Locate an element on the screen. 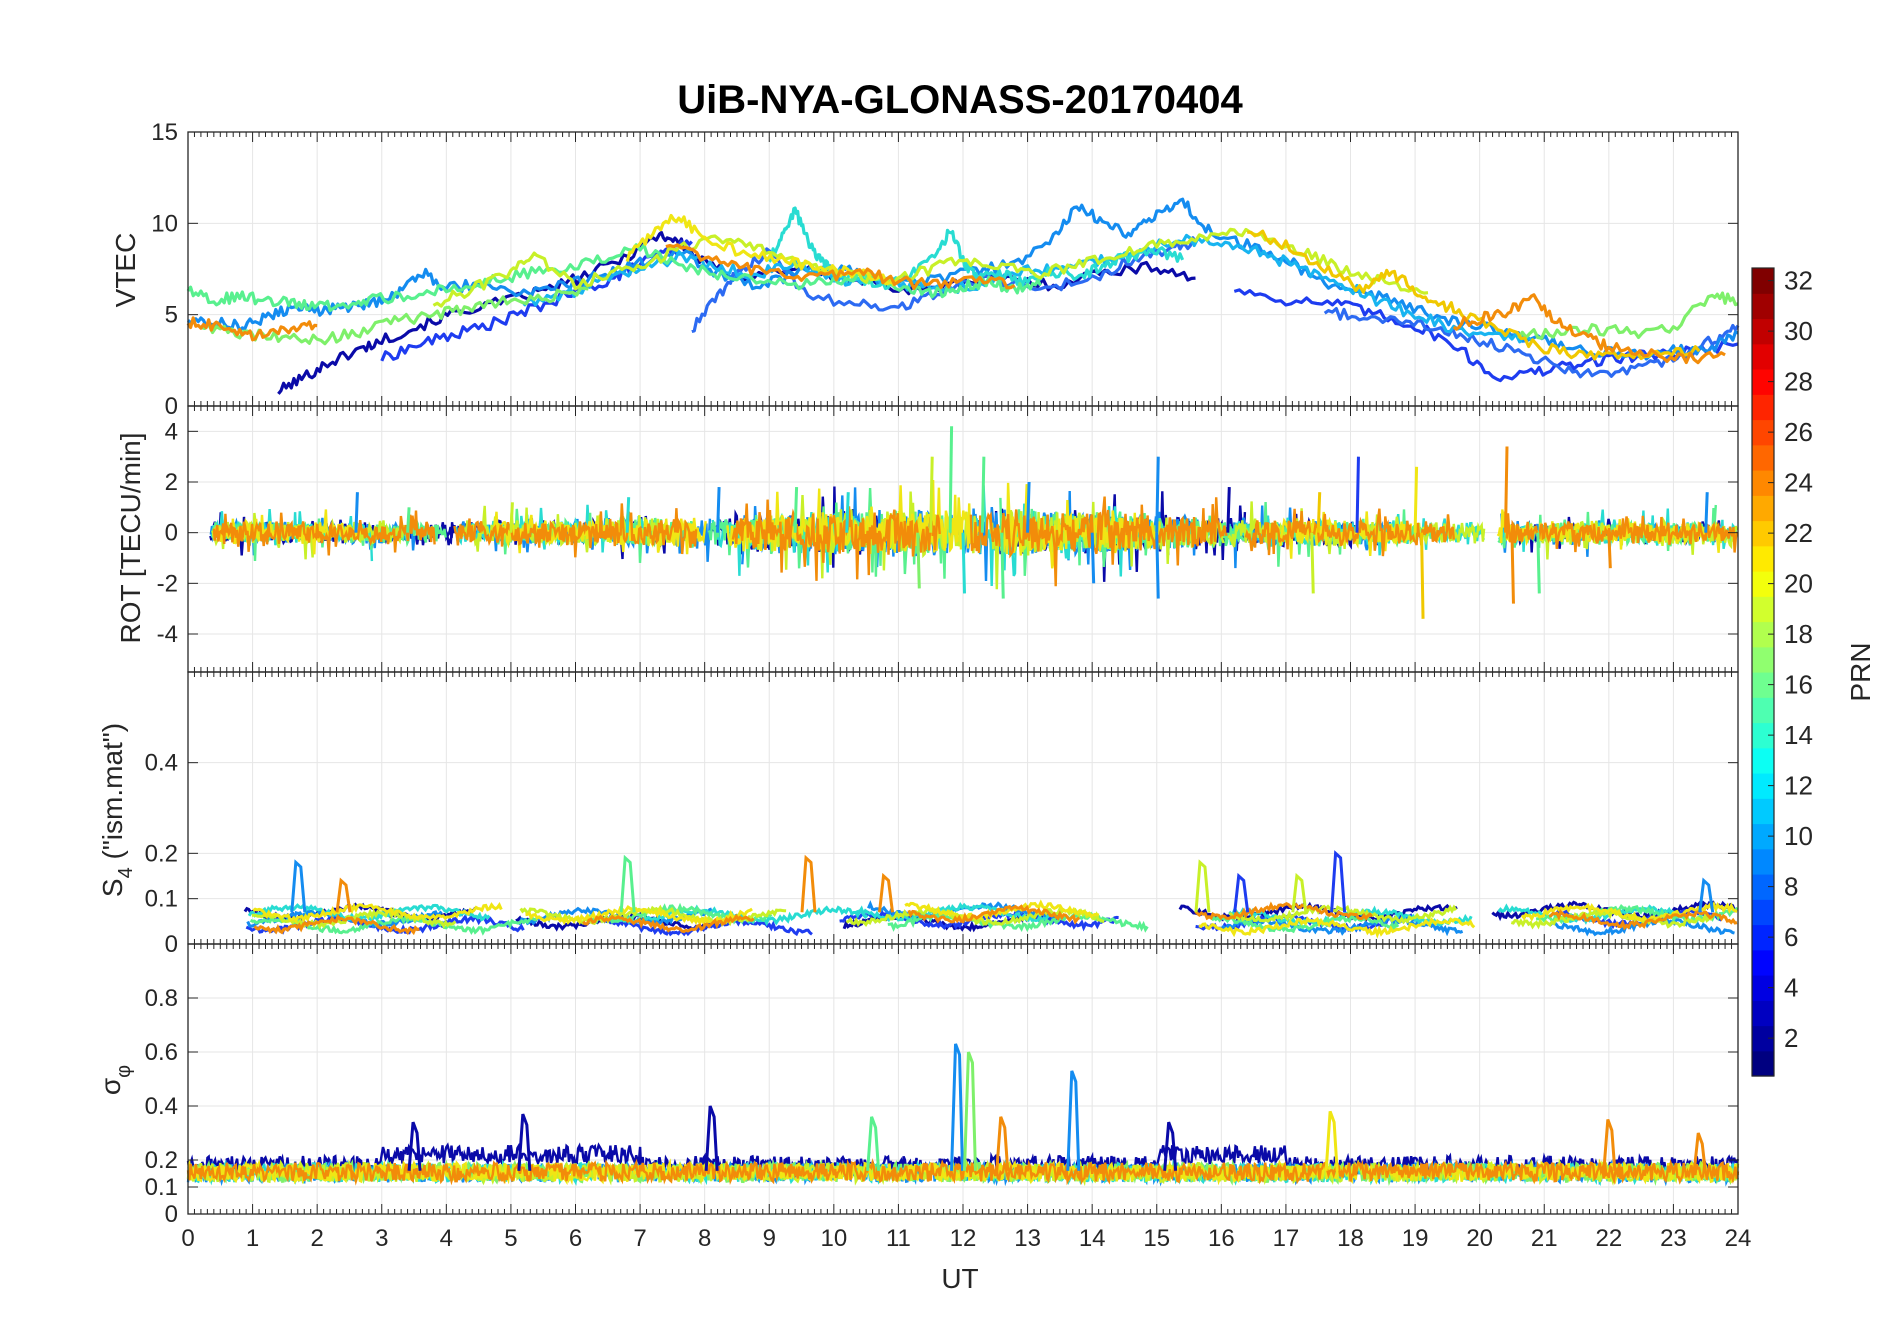  vtec-ylabel: VTEC is located at coordinates (125, 270).